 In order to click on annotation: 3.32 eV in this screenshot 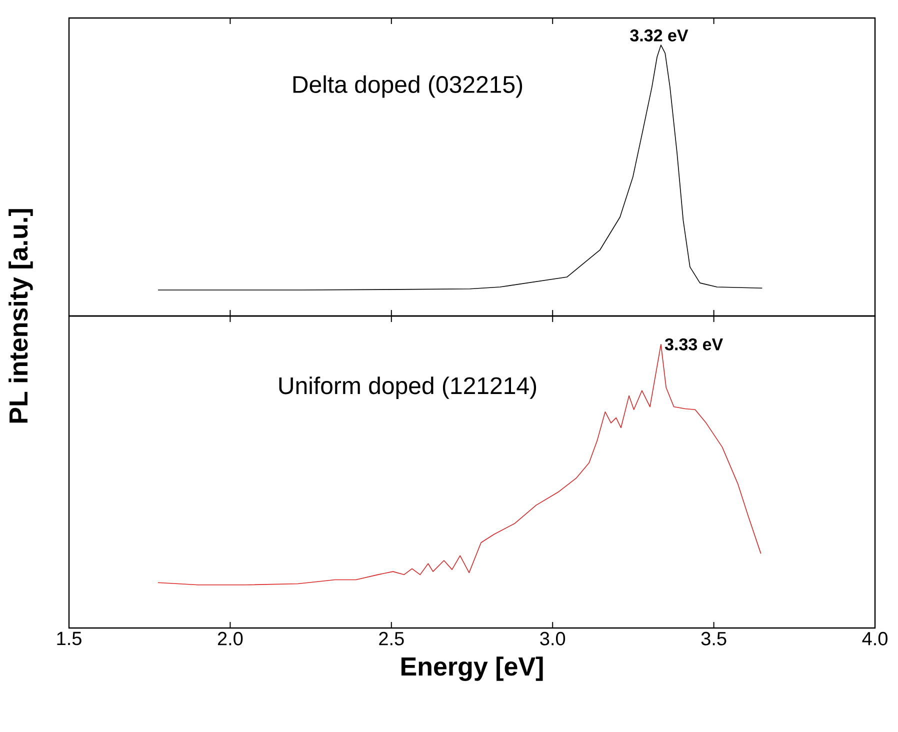, I will do `click(659, 35)`.